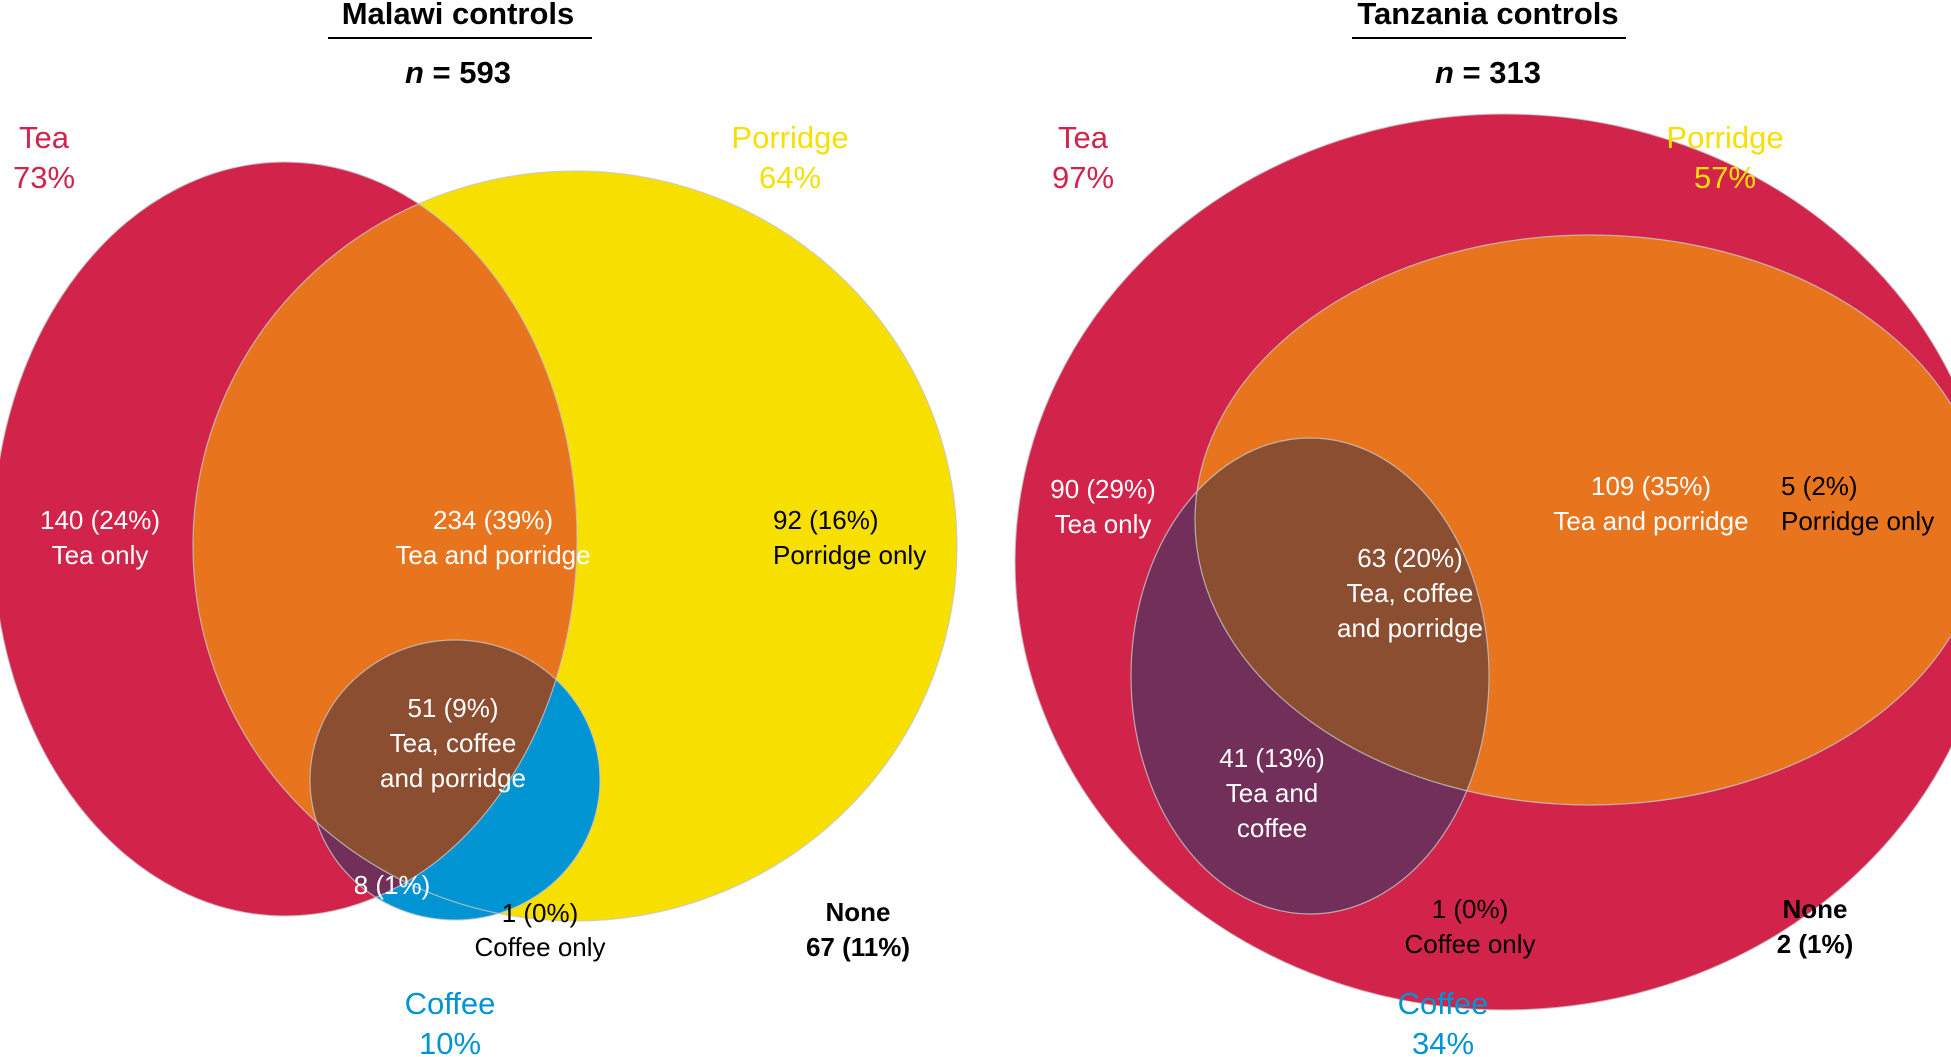 This screenshot has width=1951, height=1057. I want to click on malawi-tea-porridge-count: 234 (39%), so click(493, 520).